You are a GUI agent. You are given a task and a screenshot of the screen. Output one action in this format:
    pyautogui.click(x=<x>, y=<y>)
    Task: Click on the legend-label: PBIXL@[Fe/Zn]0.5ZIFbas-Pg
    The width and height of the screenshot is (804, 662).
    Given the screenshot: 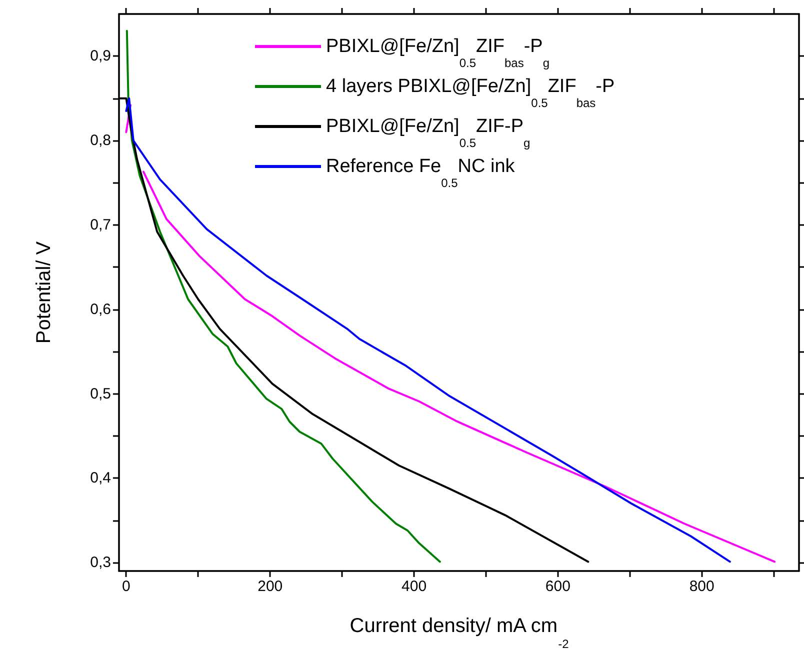 What is the action you would take?
    pyautogui.click(x=438, y=53)
    